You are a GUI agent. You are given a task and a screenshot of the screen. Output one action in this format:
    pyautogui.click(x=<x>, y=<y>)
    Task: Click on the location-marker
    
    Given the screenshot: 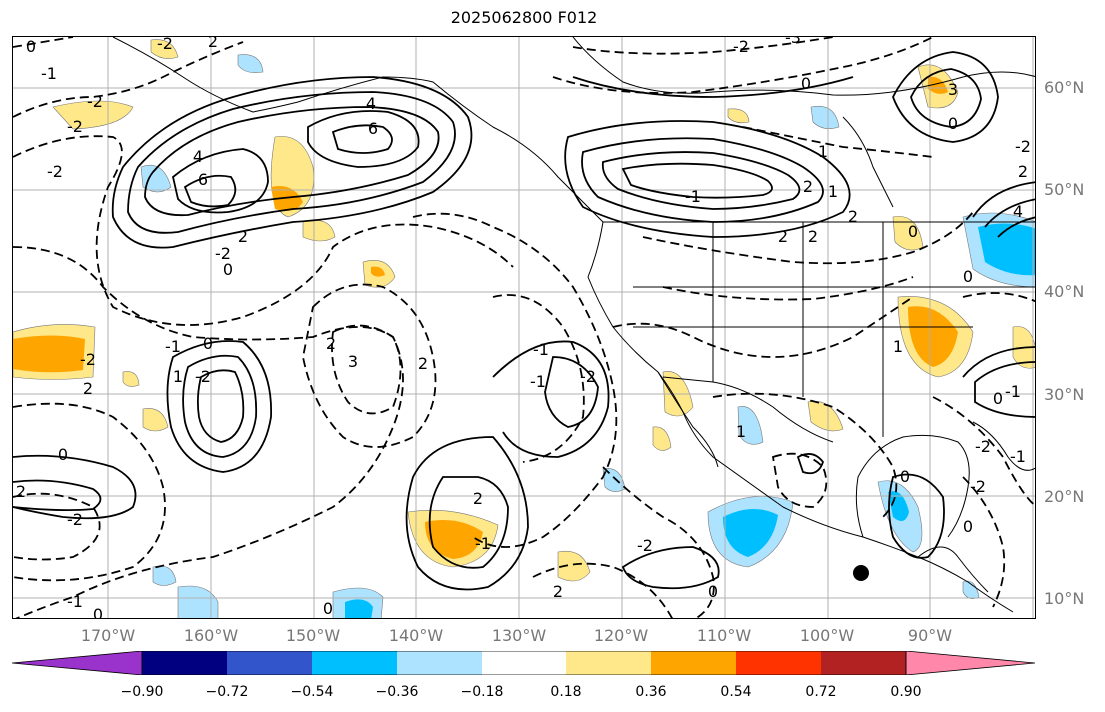 What is the action you would take?
    pyautogui.click(x=861, y=573)
    